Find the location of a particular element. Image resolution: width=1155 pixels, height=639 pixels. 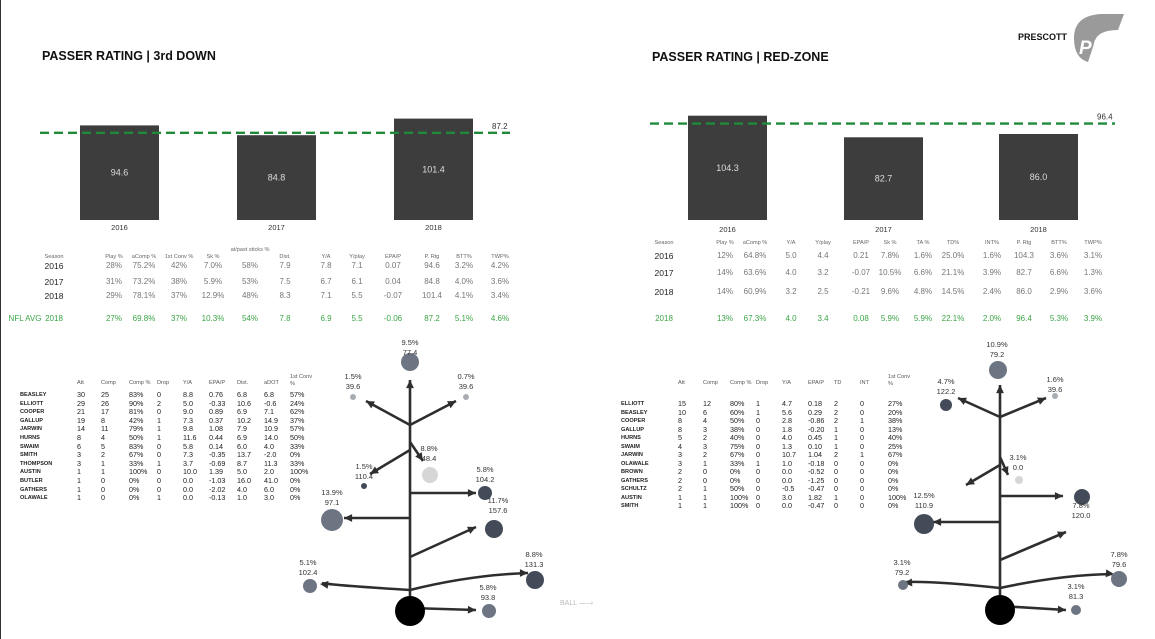

nfl-avg-cell: NFL AVG is located at coordinates (25, 318).